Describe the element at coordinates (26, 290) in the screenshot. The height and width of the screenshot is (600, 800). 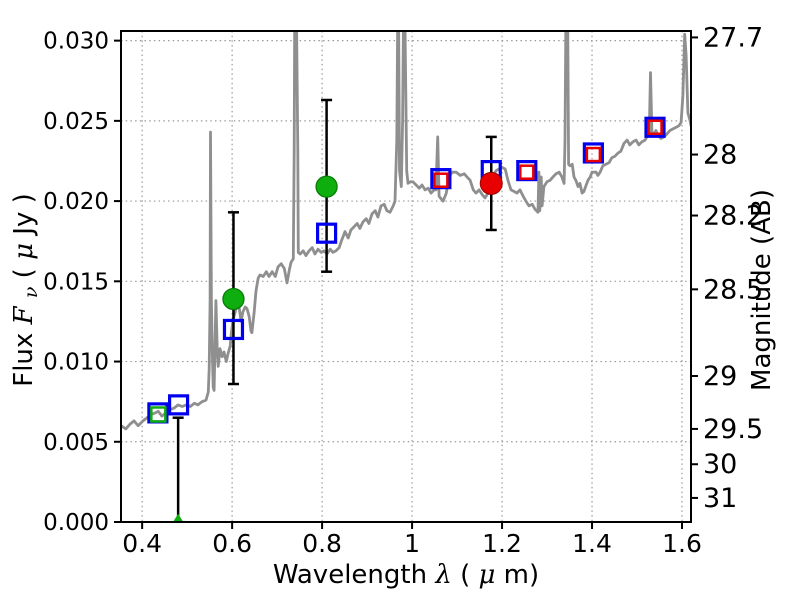
I see `y-axis-label-left: Flux F ν ( μ Jy )` at that location.